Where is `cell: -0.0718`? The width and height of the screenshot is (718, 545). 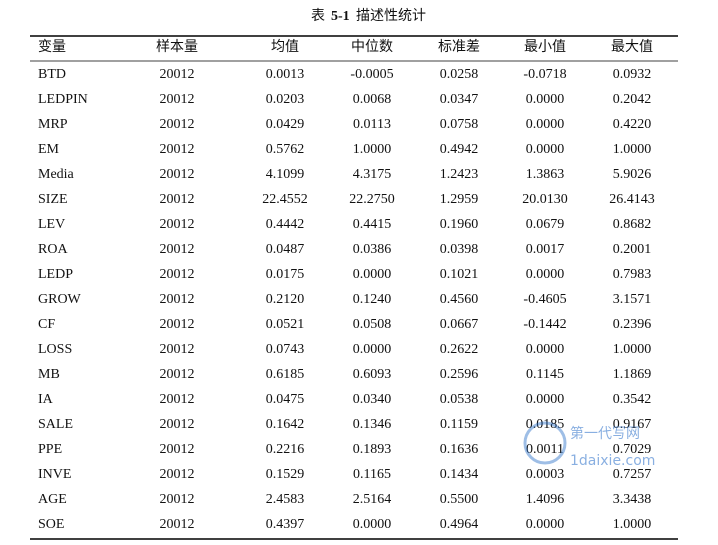
cell: -0.0718 is located at coordinates (544, 74).